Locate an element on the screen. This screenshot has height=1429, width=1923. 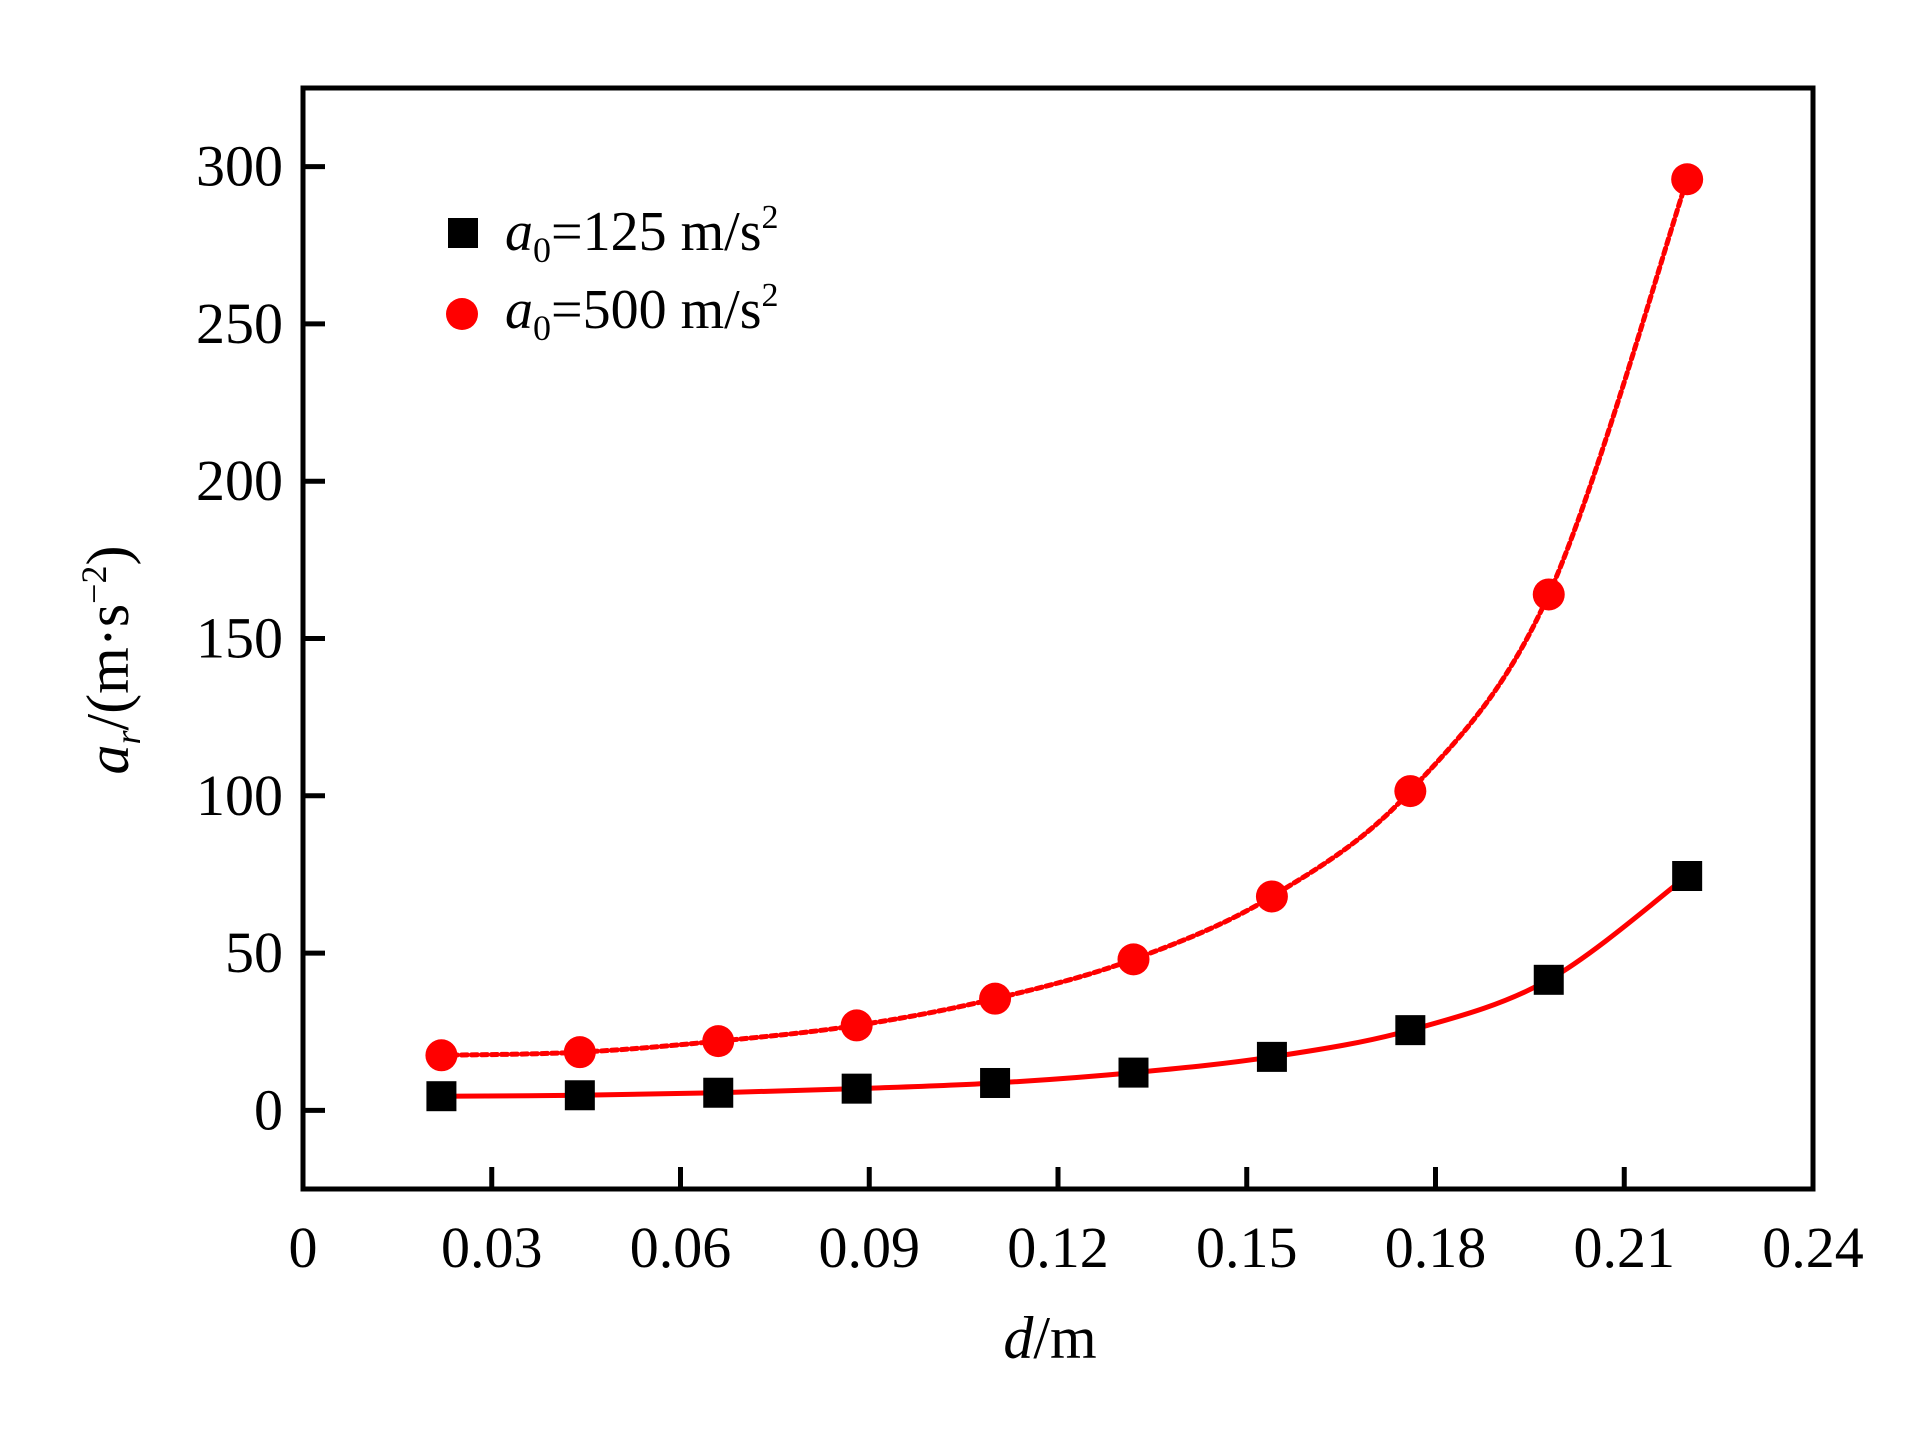
x-axis-title: d/m is located at coordinates (1049, 1338).